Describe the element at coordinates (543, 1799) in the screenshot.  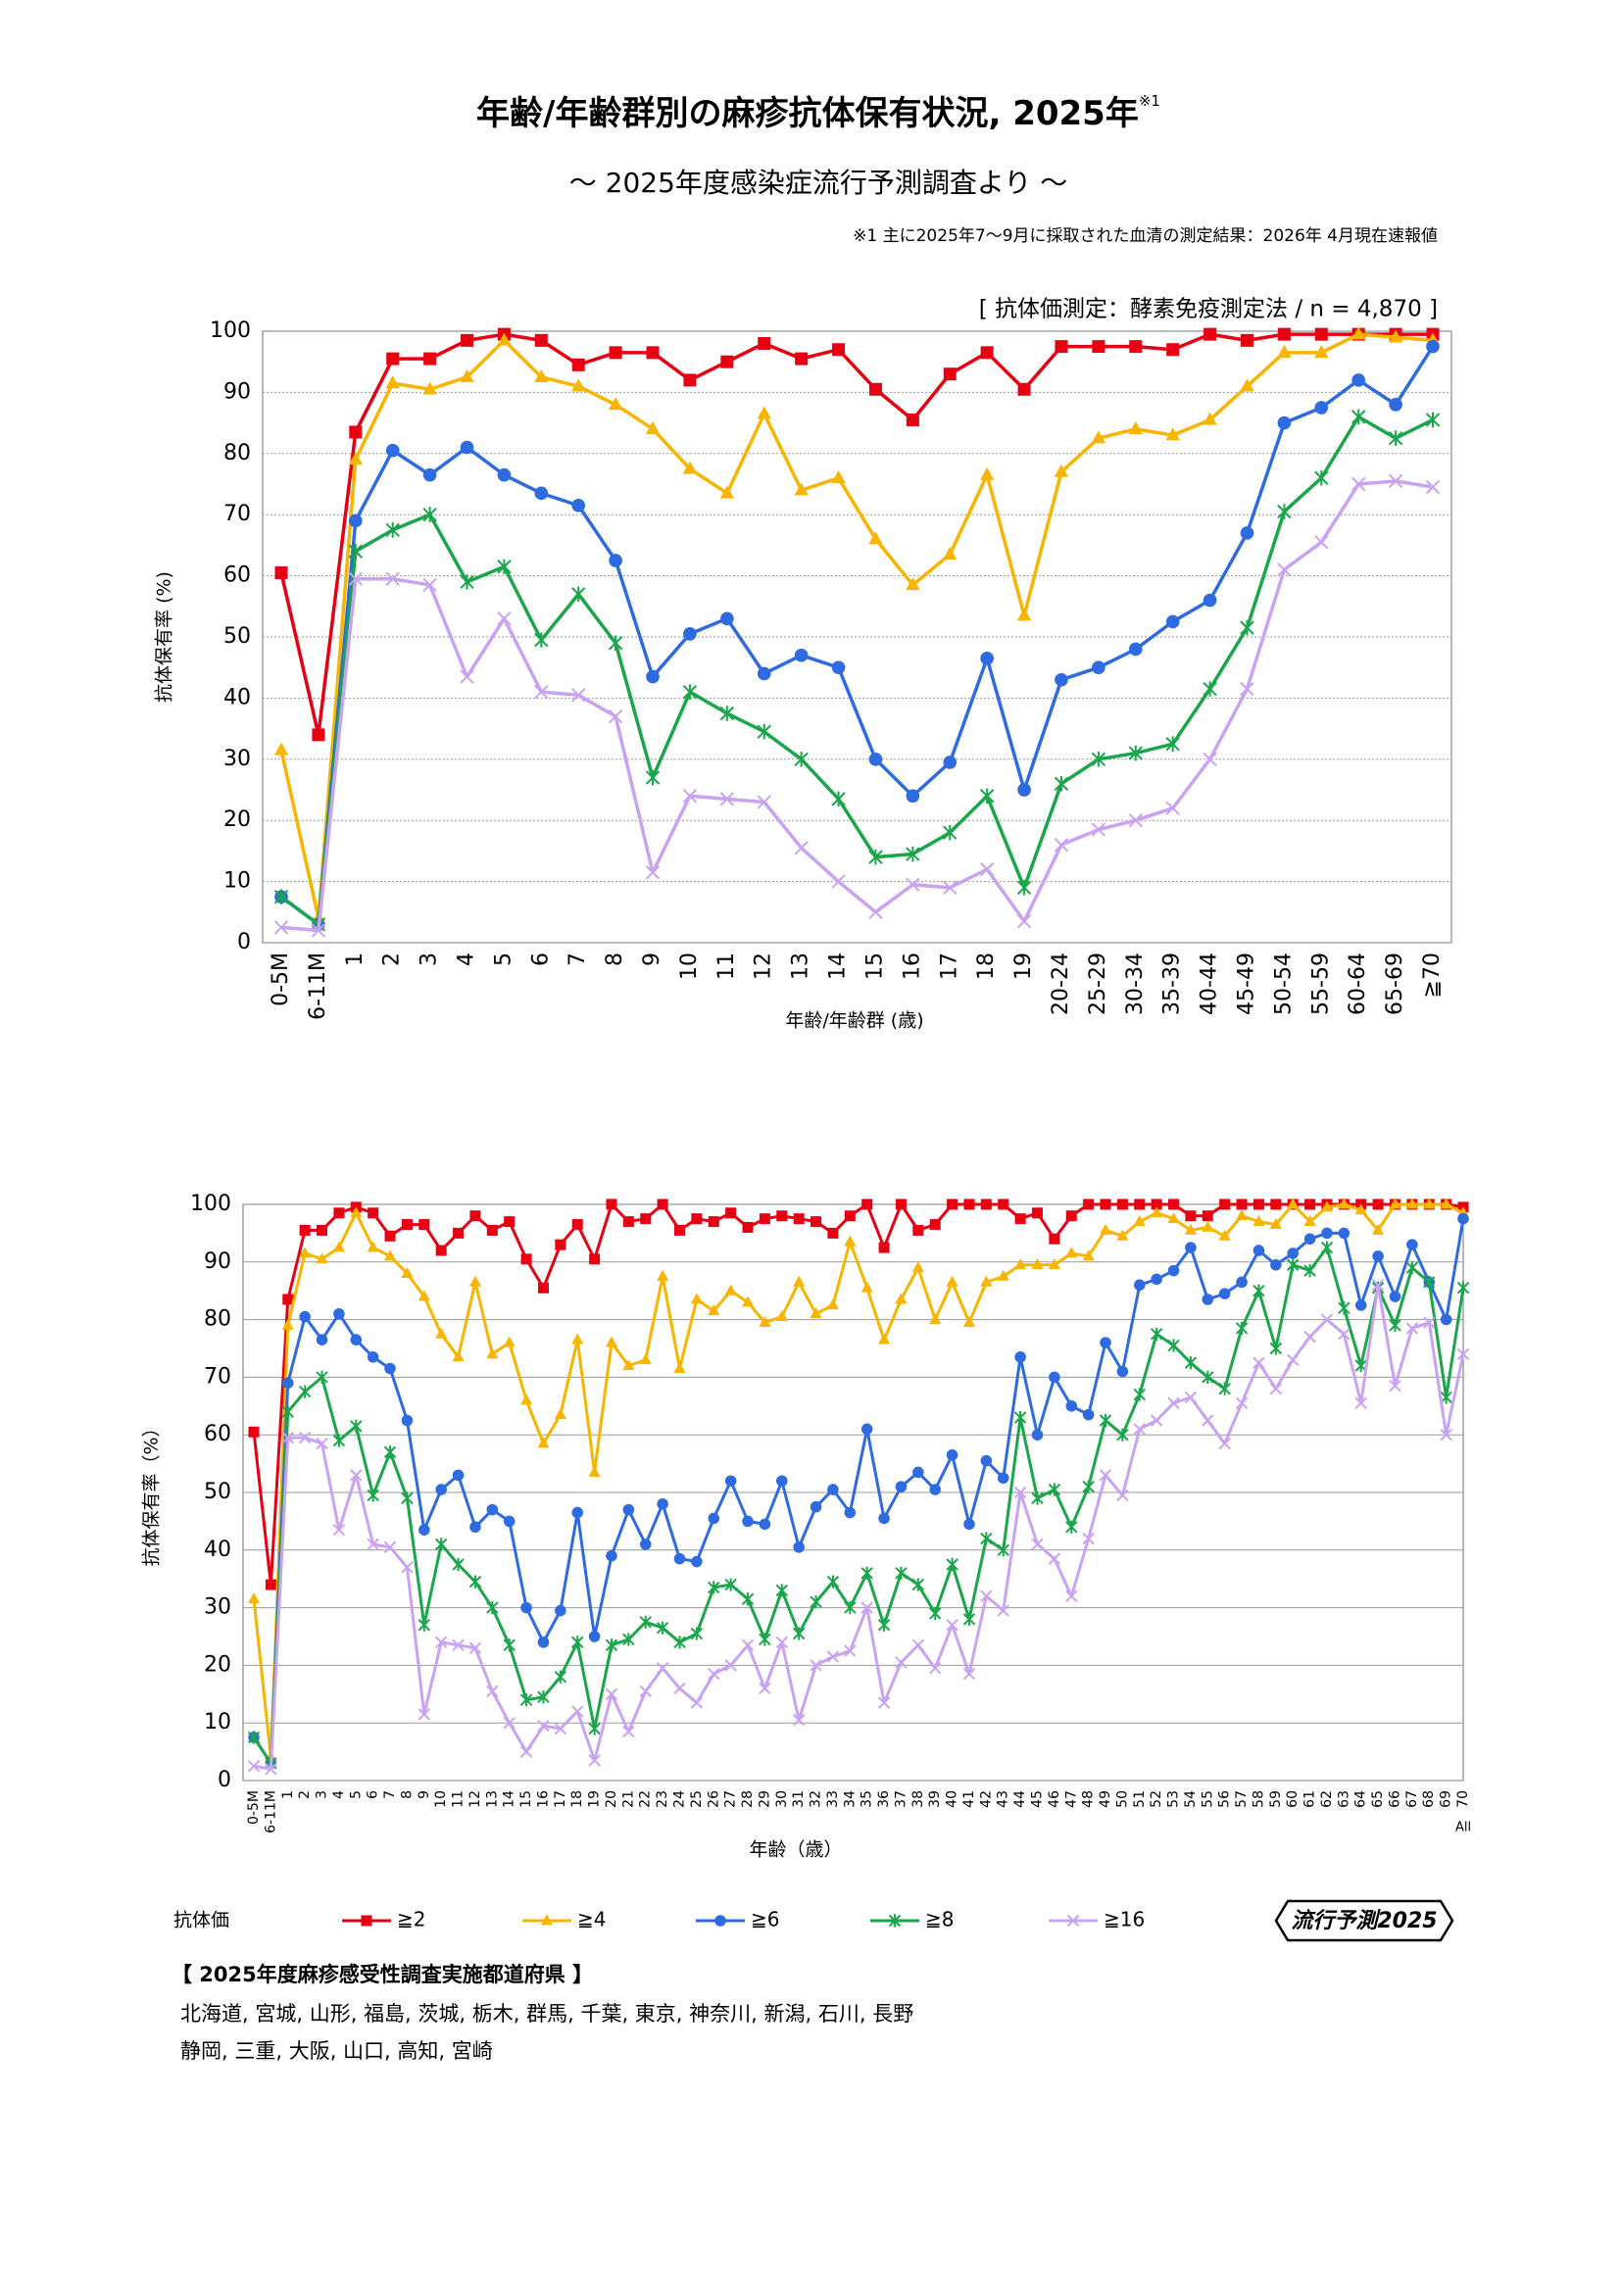
I see `x-tick-label: 16` at that location.